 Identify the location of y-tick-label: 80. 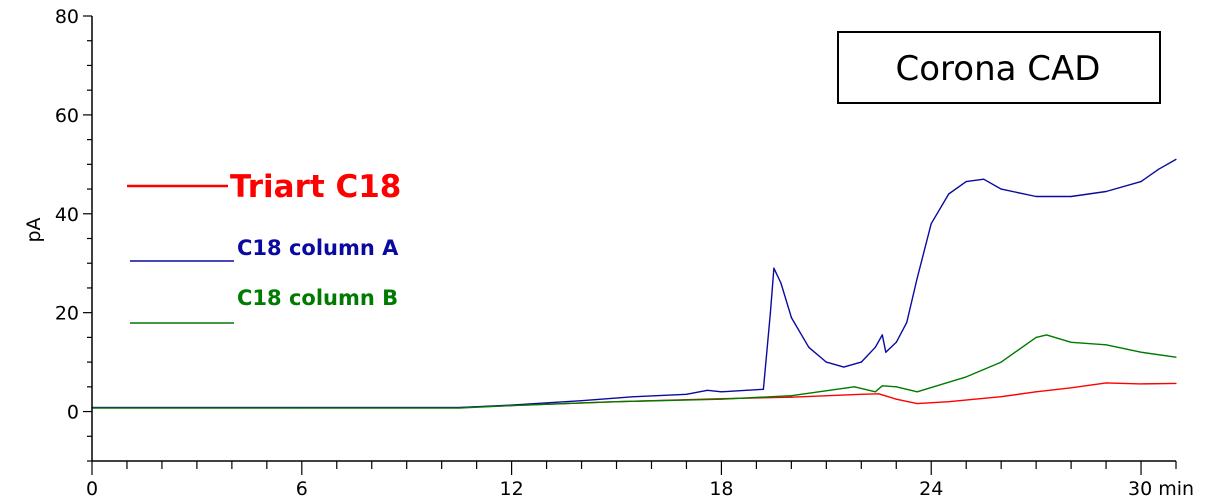
(67, 17).